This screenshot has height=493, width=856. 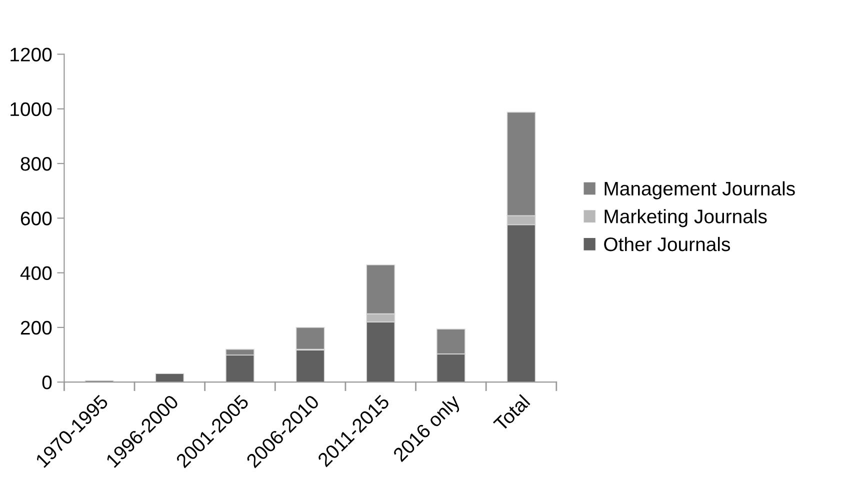 I want to click on y-tick-label: 400, so click(x=36, y=273).